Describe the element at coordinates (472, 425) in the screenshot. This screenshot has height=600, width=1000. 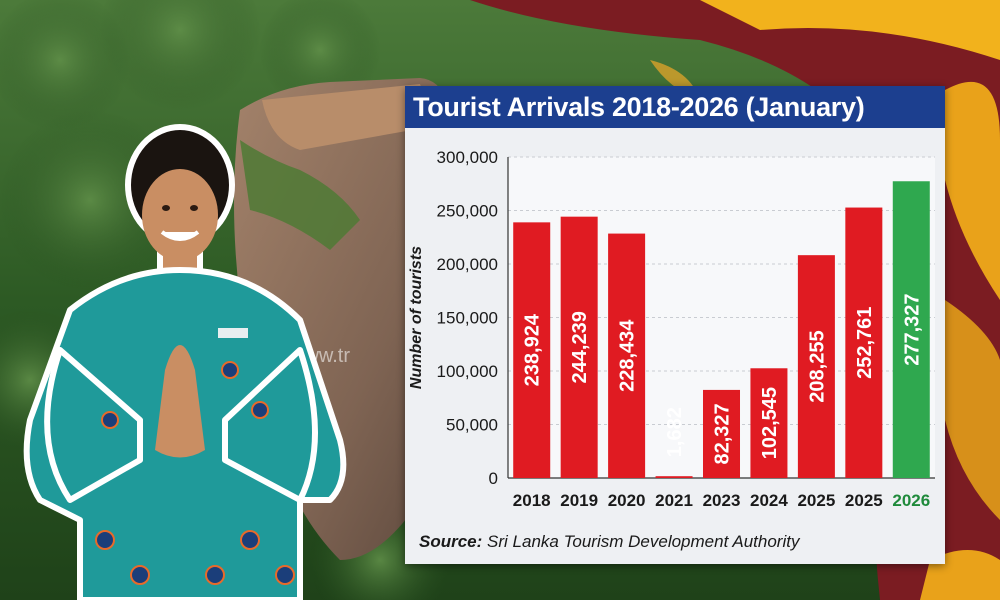
I see `y-tick-label: 50,000` at that location.